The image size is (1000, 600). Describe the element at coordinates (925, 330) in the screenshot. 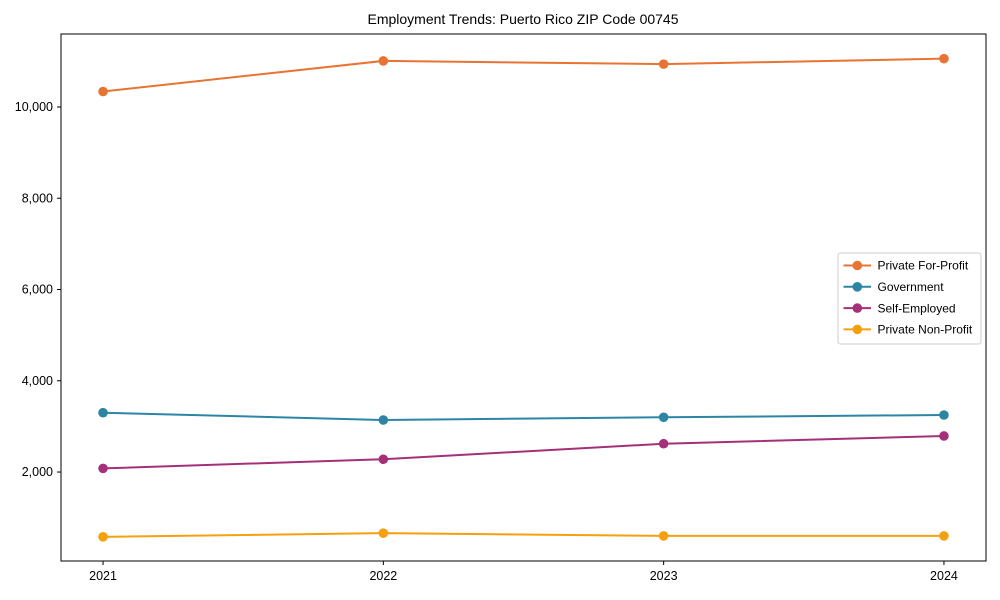

I see `legend-item-label: Private Non-Profit` at that location.